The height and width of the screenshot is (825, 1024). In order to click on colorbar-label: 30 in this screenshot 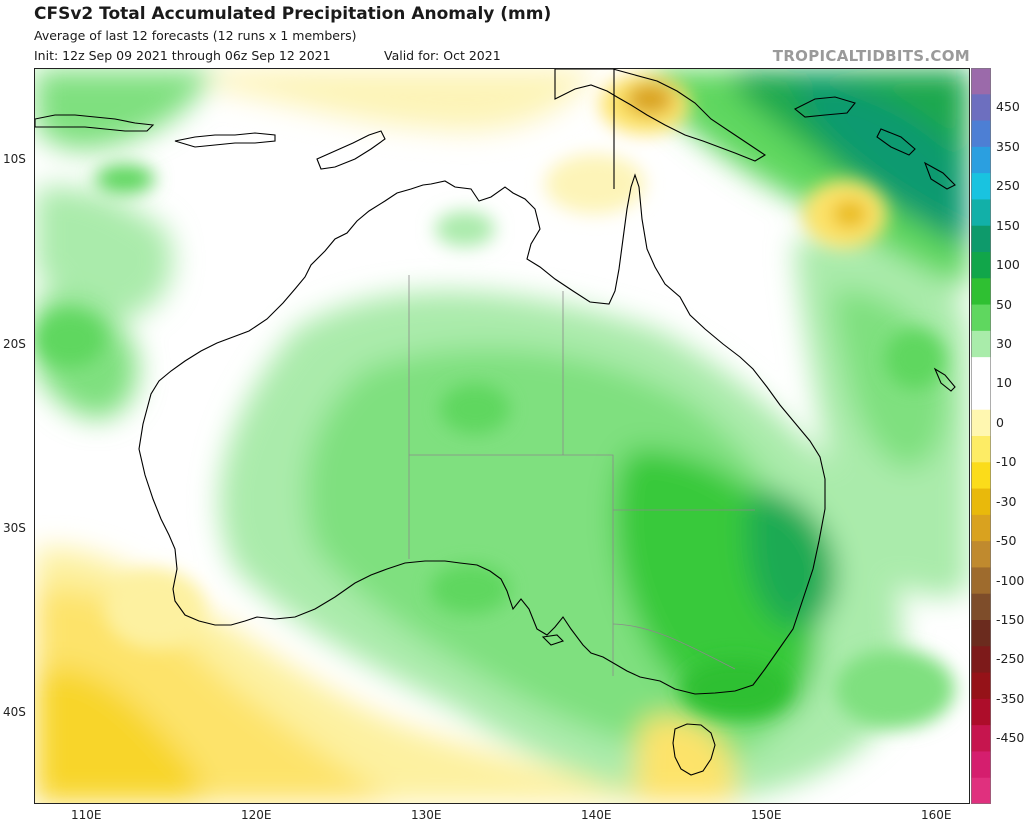, I will do `click(1004, 343)`.